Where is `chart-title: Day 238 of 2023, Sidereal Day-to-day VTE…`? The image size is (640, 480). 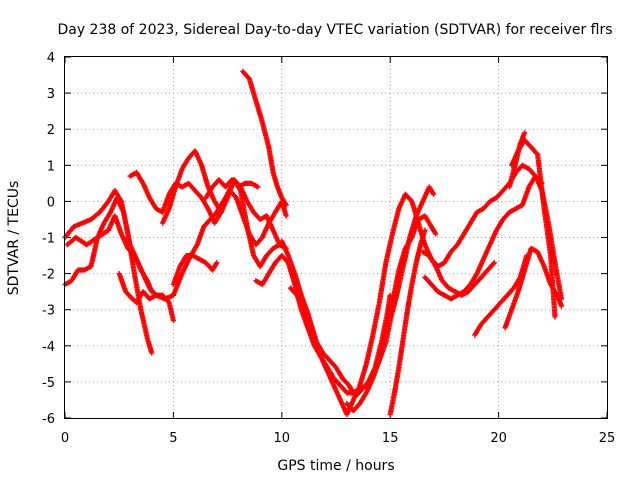
chart-title: Day 238 of 2023, Sidereal Day-to-day VTE… is located at coordinates (334, 30).